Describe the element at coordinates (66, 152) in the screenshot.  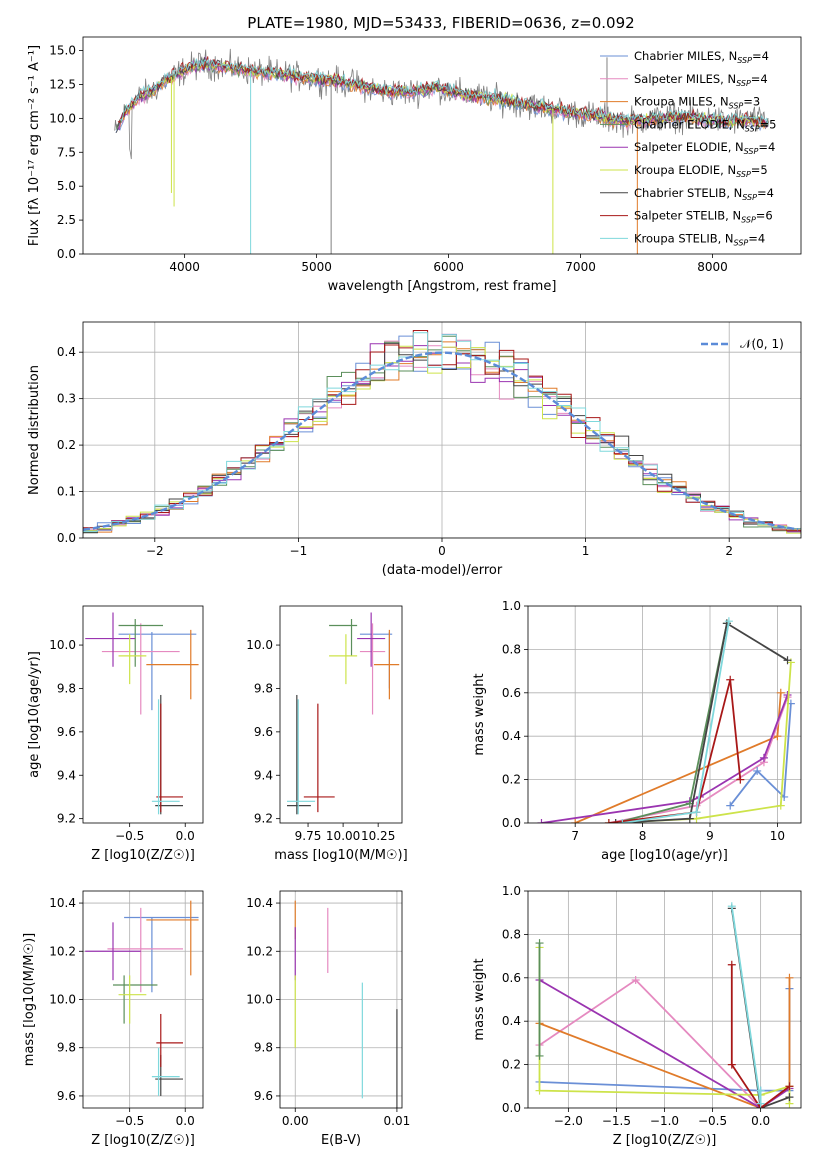
I see `y-tick-label: 7.5` at that location.